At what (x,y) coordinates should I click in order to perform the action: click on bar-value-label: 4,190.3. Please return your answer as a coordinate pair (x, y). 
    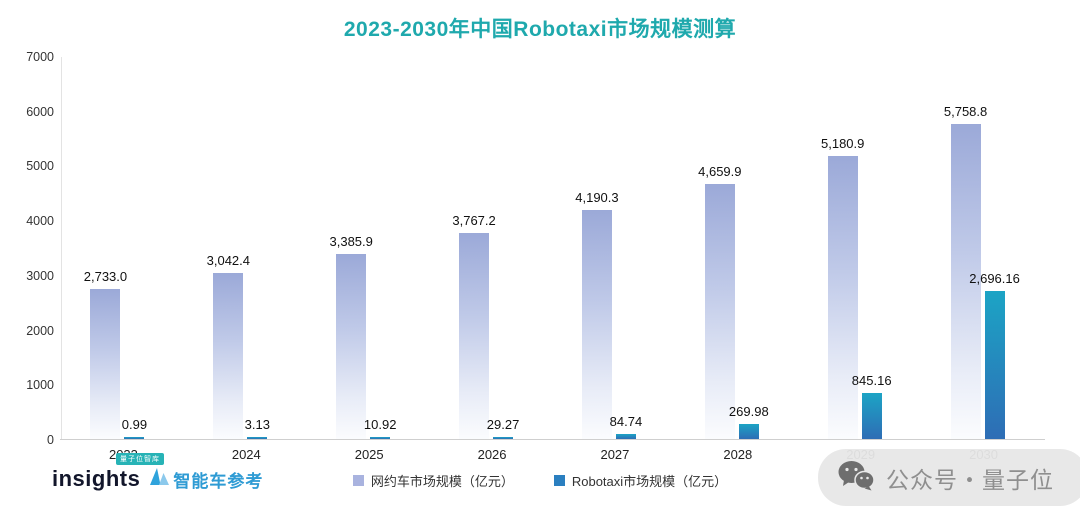
    Looking at the image, I should click on (597, 197).